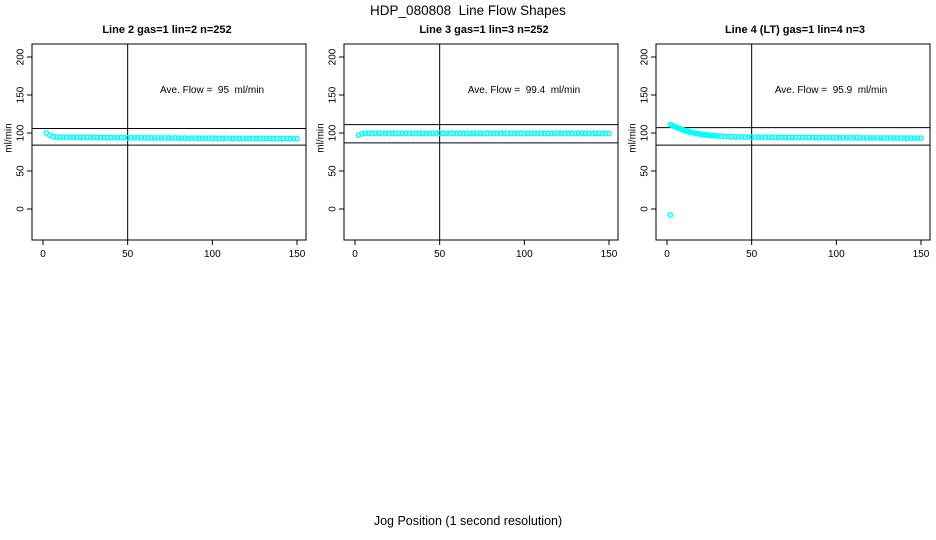 The width and height of the screenshot is (936, 540). I want to click on plot-box, so click(481, 142).